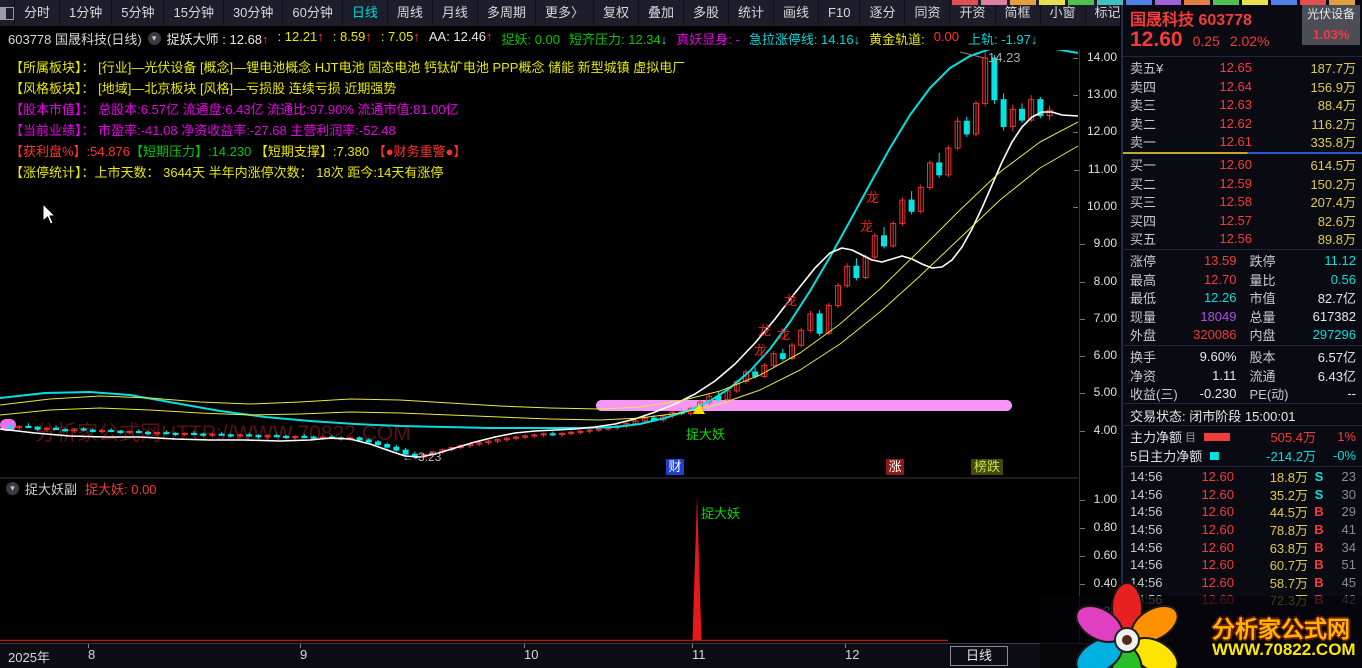 This screenshot has height=668, width=1362. Describe the element at coordinates (1094, 206) in the screenshot. I see `price-tick-label: 10.00` at that location.